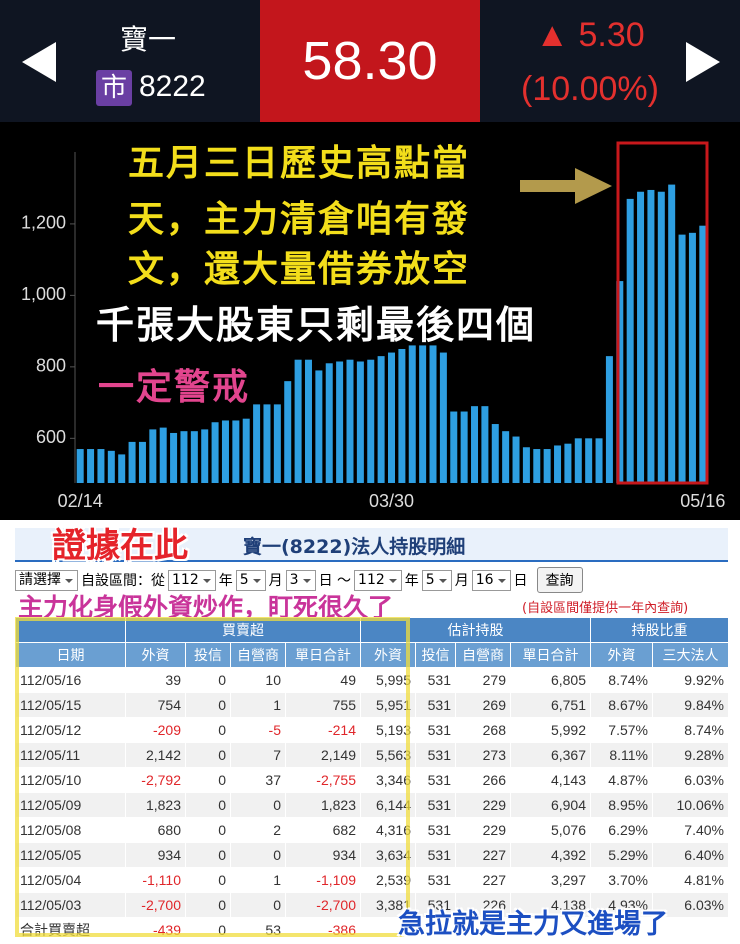 This screenshot has width=740, height=944. What do you see at coordinates (335, 581) in the screenshot?
I see `form-label: 日 ～` at bounding box center [335, 581].